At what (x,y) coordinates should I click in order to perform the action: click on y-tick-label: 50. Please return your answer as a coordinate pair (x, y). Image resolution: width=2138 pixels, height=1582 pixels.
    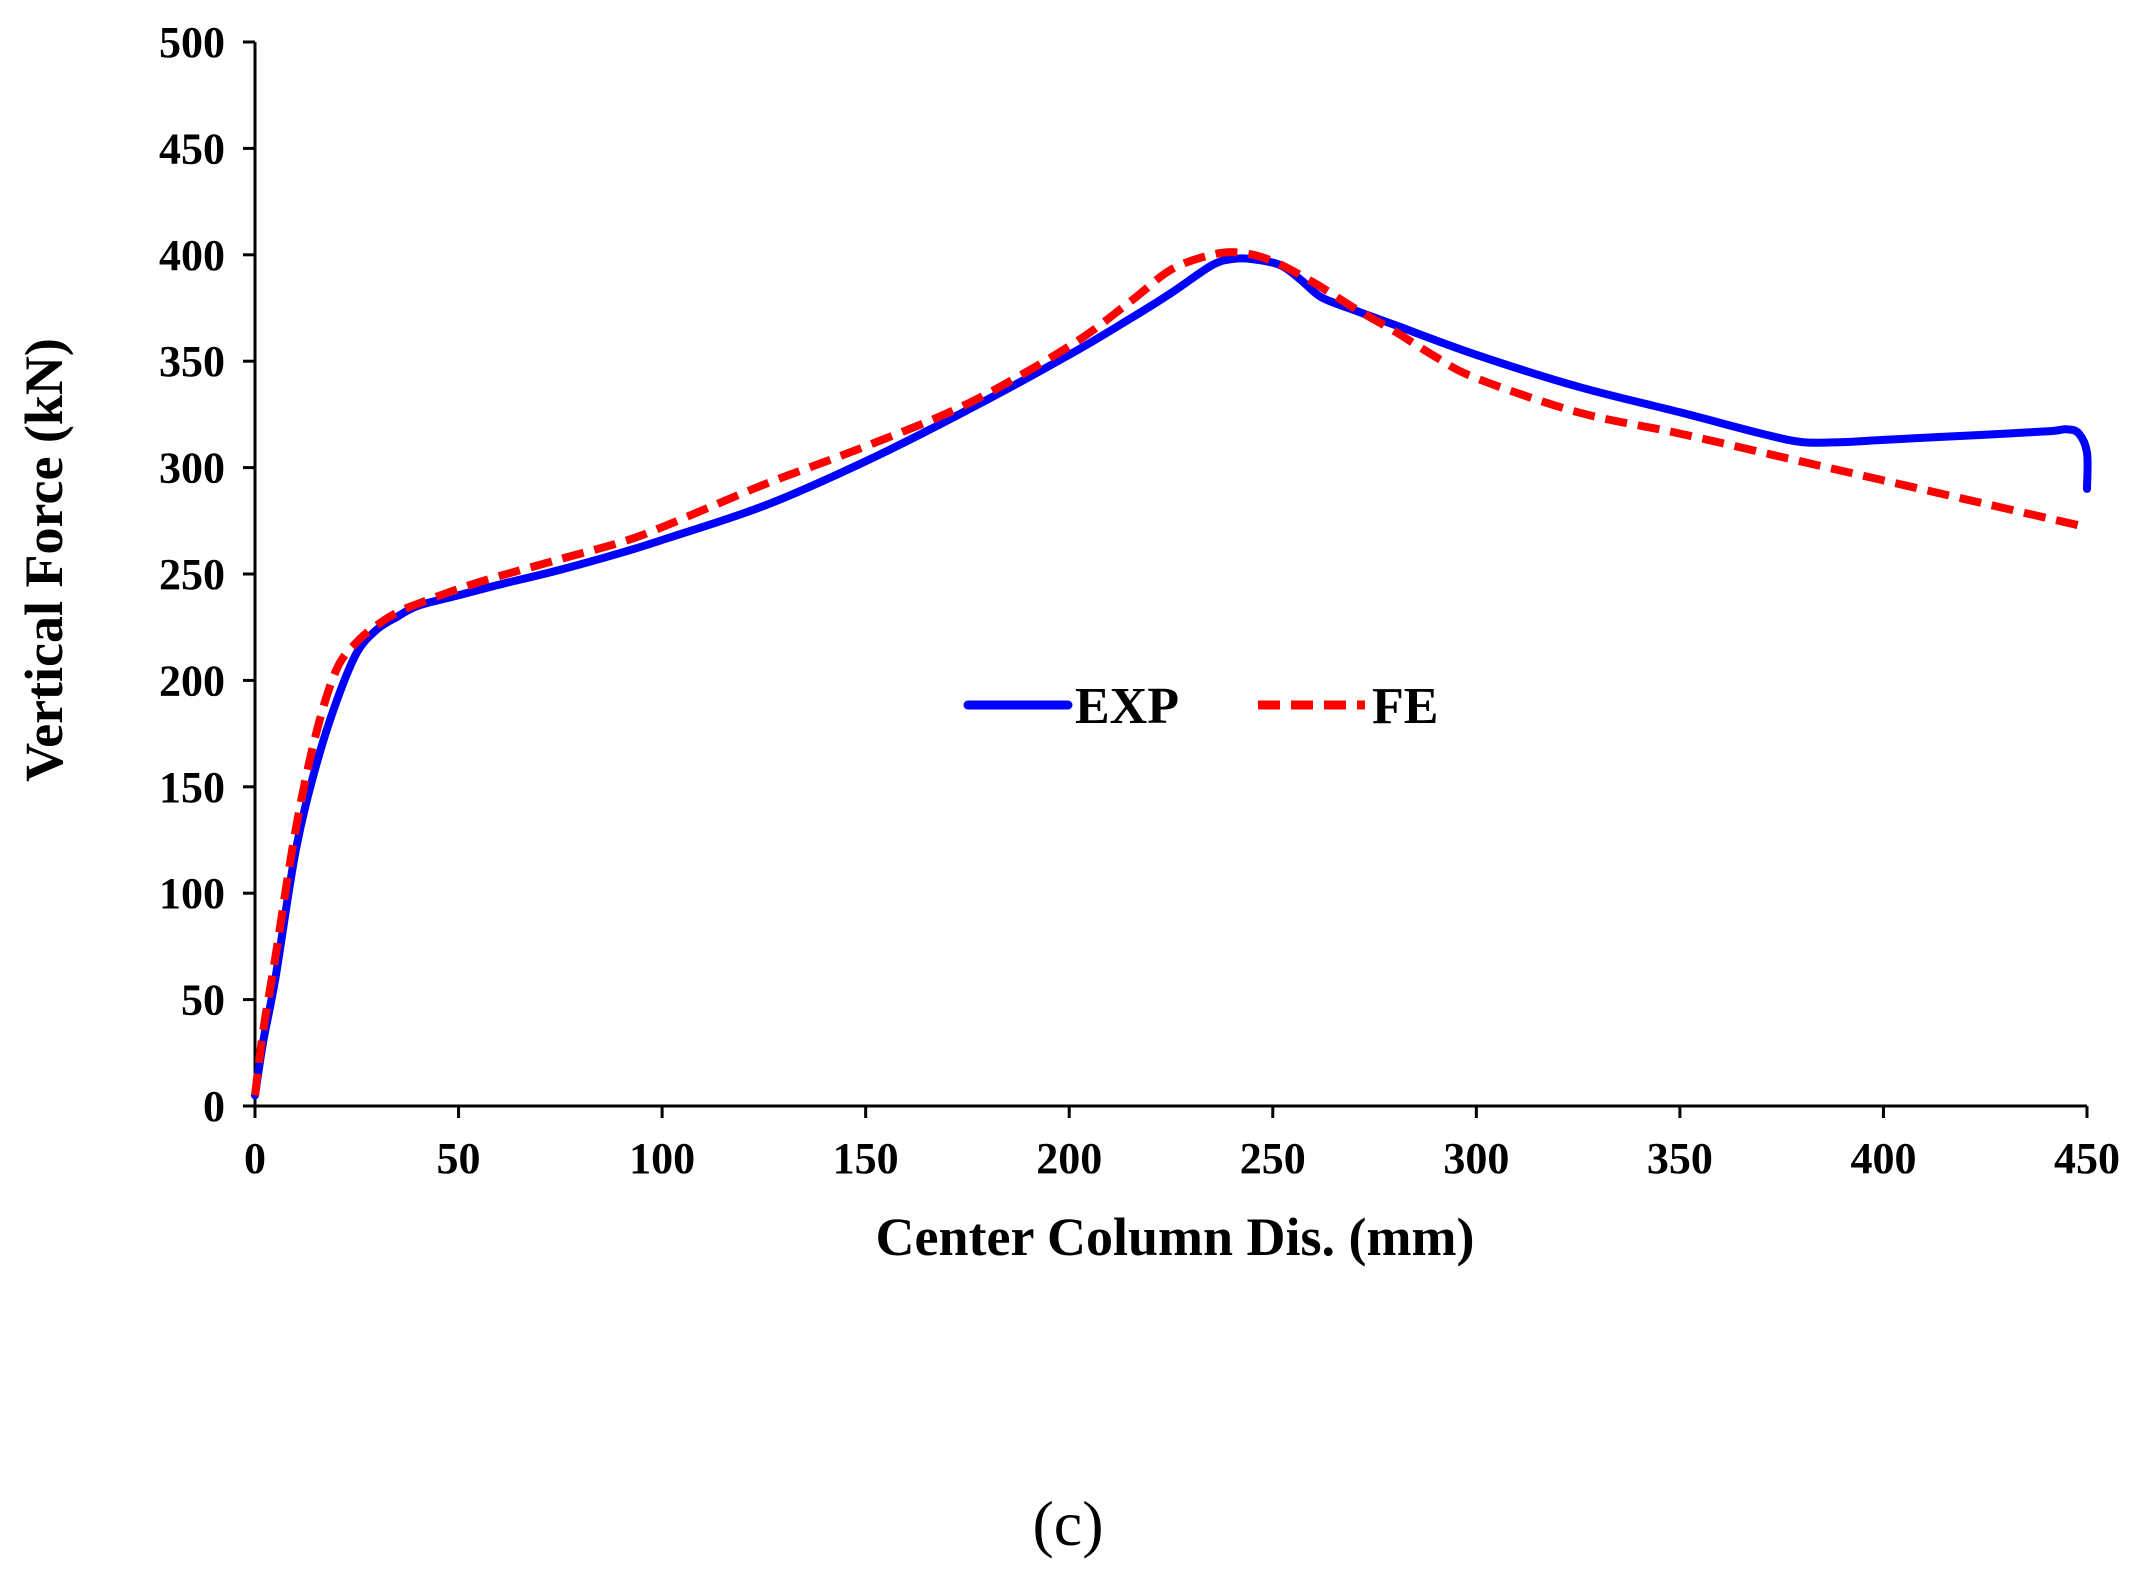
    Looking at the image, I should click on (203, 1000).